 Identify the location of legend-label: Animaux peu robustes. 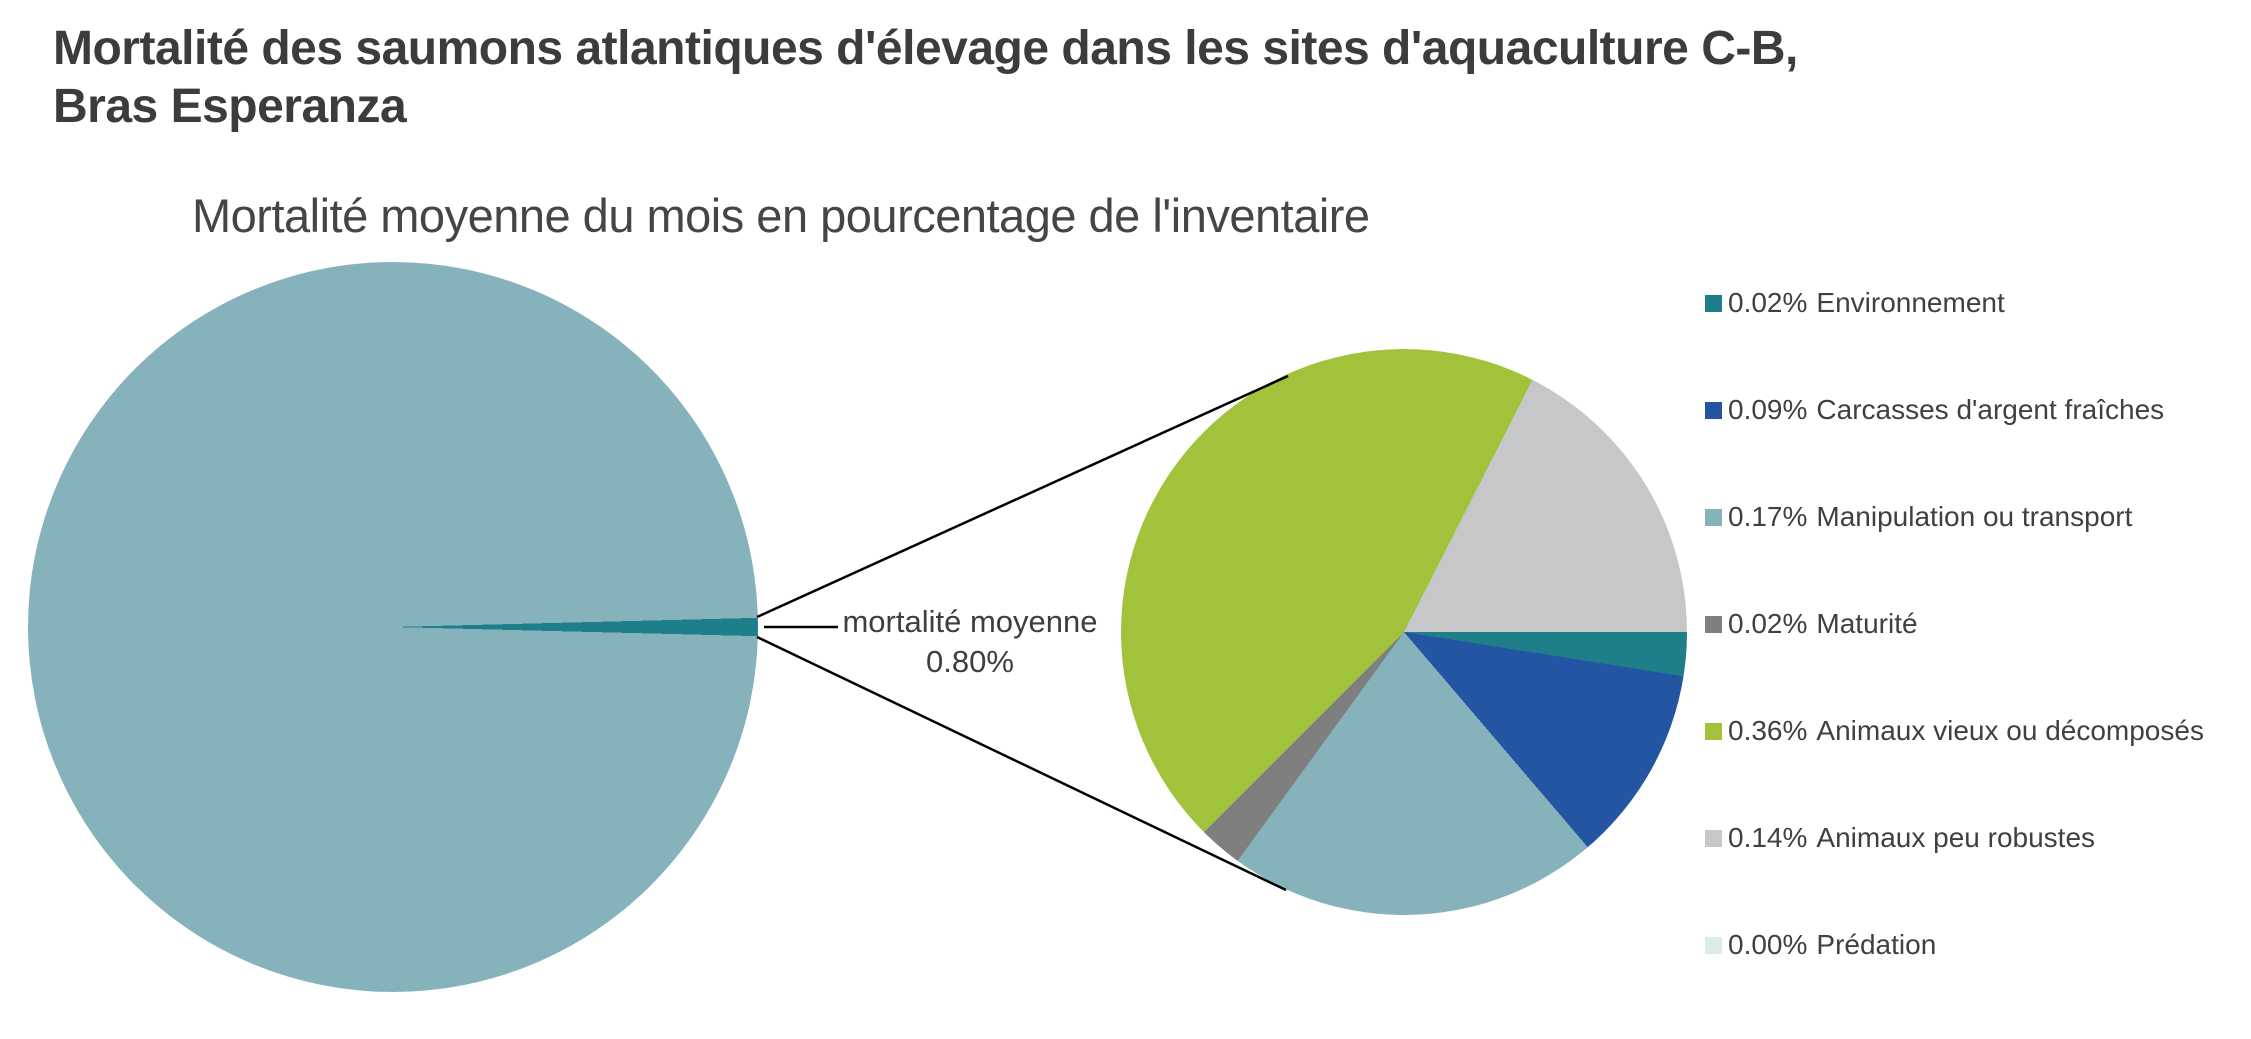
(1956, 837).